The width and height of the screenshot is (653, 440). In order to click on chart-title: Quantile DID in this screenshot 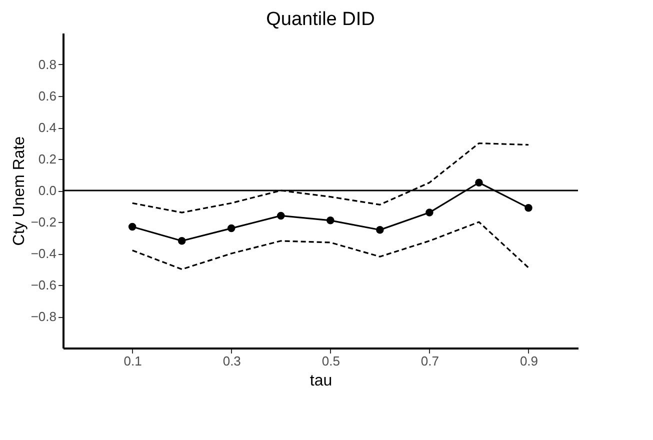, I will do `click(320, 19)`.